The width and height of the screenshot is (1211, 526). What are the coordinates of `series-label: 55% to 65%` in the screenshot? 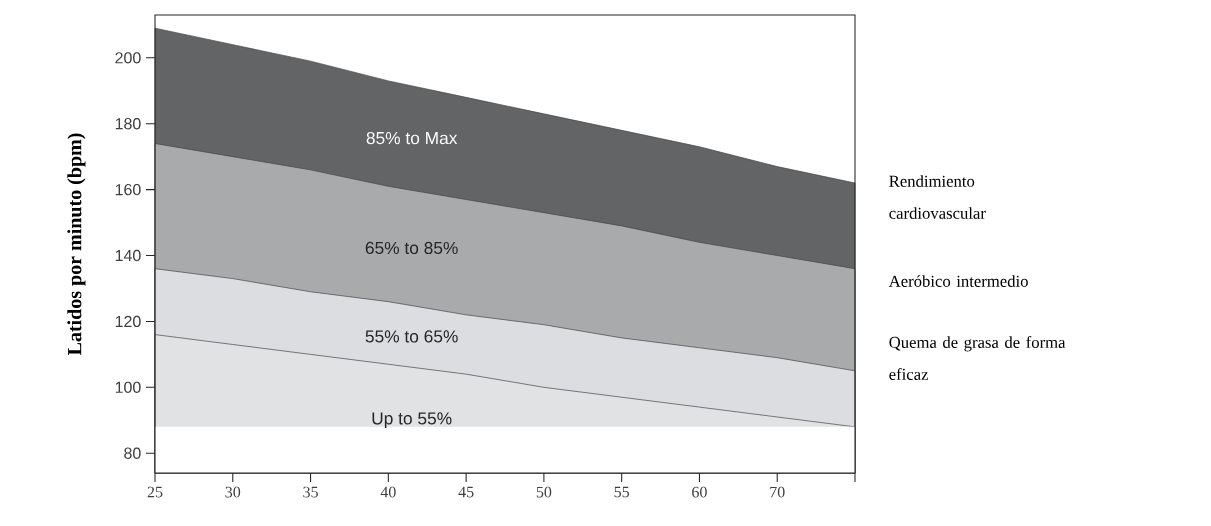 It's located at (411, 336).